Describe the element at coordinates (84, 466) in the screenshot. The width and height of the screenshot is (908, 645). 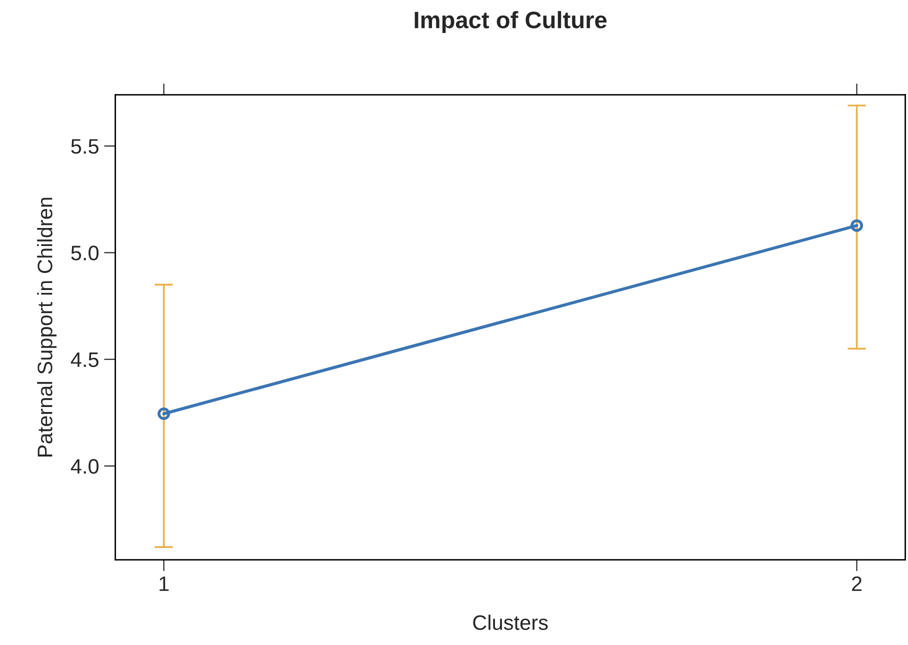
I see `y-tick-label: 4.0` at that location.